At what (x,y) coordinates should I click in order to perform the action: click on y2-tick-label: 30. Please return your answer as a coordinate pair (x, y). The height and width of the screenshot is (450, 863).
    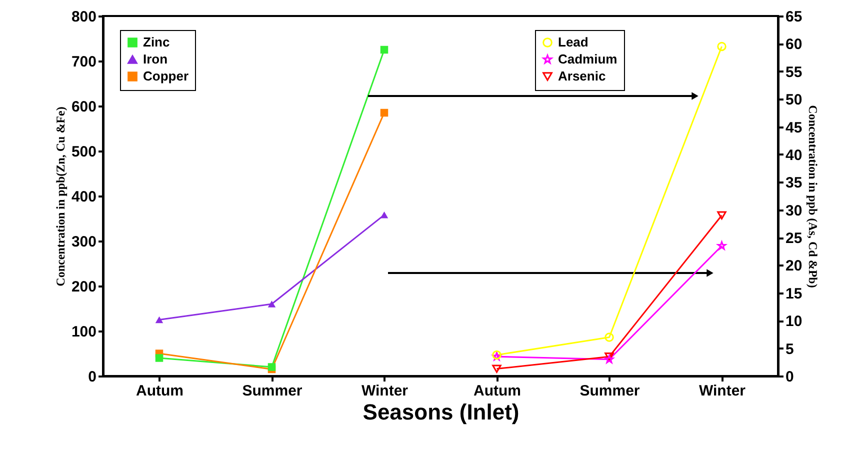
    Looking at the image, I should click on (794, 211).